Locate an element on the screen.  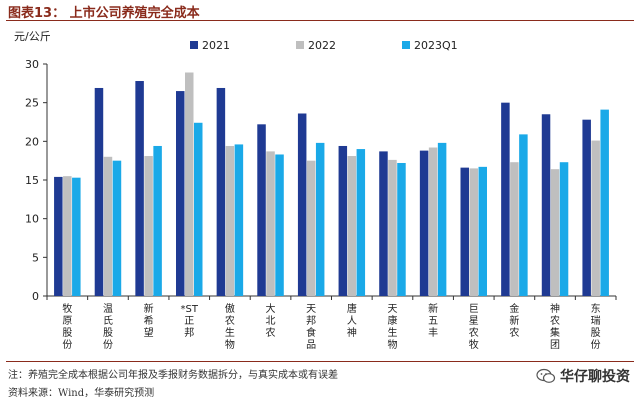
x-tick-label: 新希望 is located at coordinates (149, 320).